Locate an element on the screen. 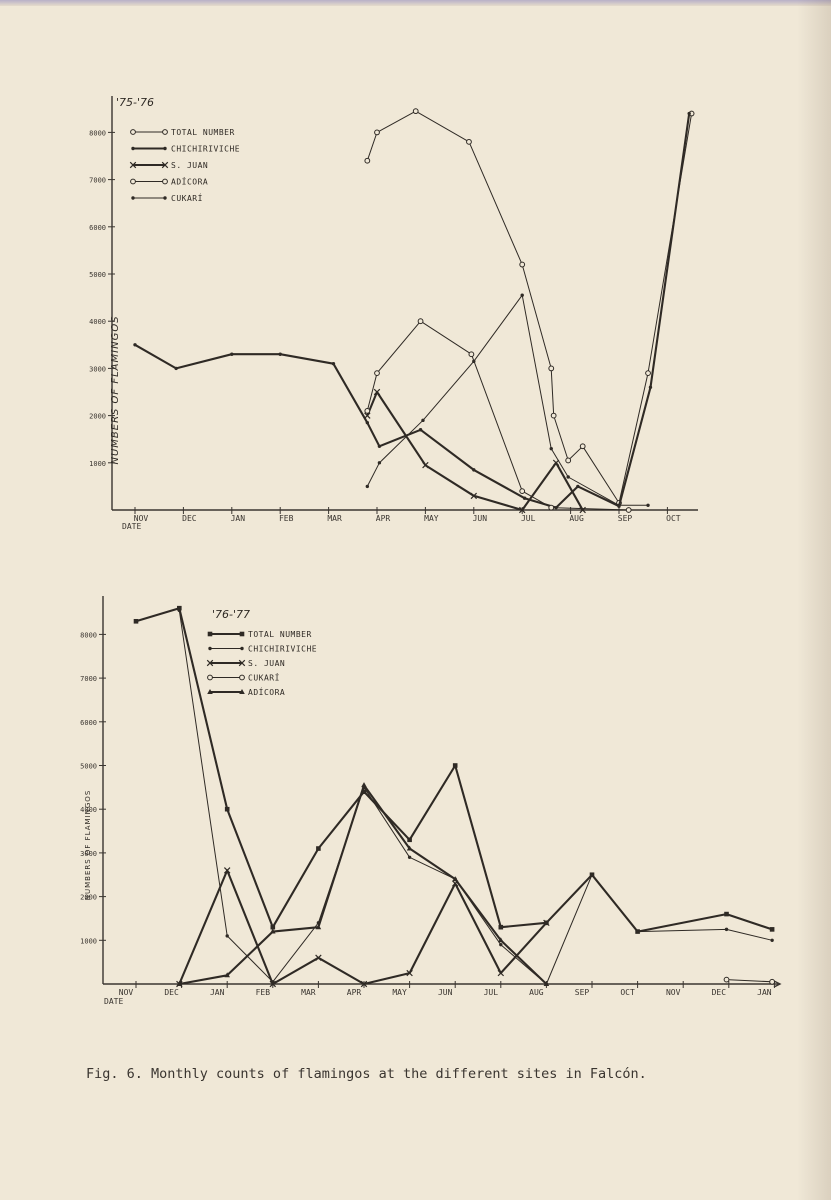 The width and height of the screenshot is (831, 1200). chart-bottom-title: '76-'77 is located at coordinates (231, 614).